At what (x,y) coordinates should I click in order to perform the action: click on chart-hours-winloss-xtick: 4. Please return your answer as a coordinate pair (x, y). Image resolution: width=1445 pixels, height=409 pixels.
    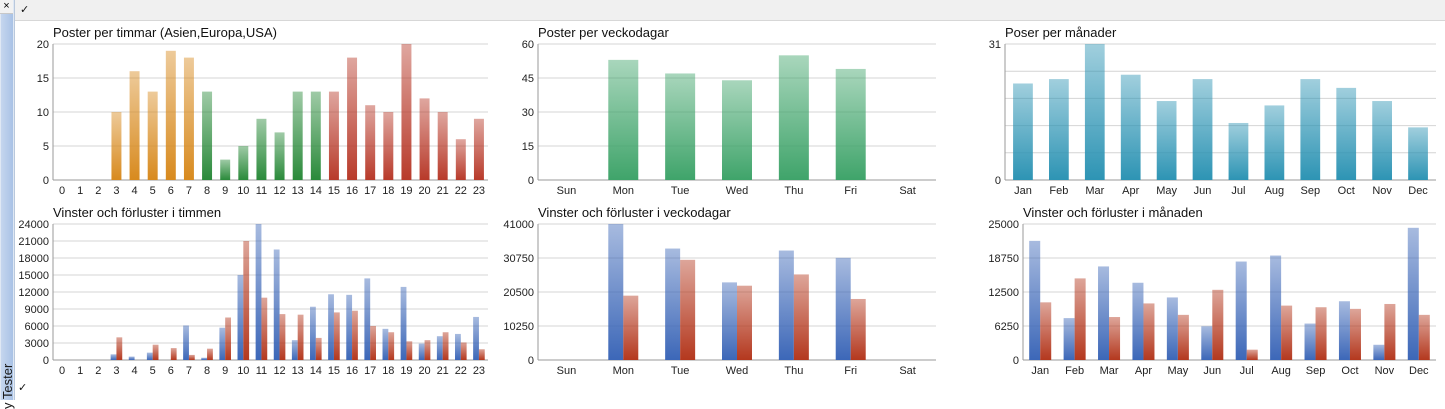
    Looking at the image, I should click on (135, 371).